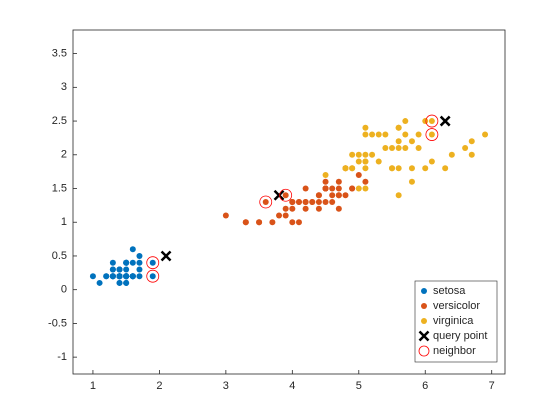  What do you see at coordinates (64, 290) in the screenshot?
I see `y-tick-label: 0` at bounding box center [64, 290].